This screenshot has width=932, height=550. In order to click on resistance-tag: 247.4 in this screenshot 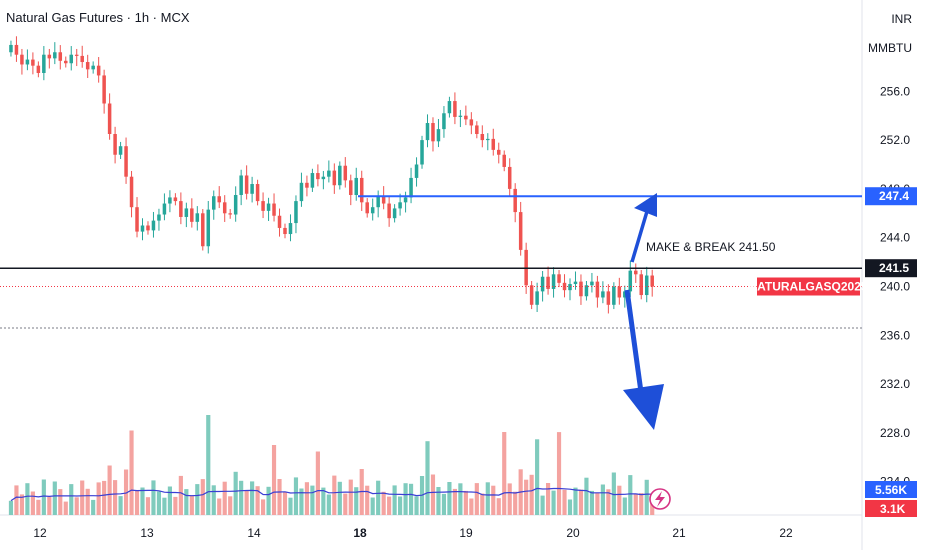, I will do `click(894, 196)`.